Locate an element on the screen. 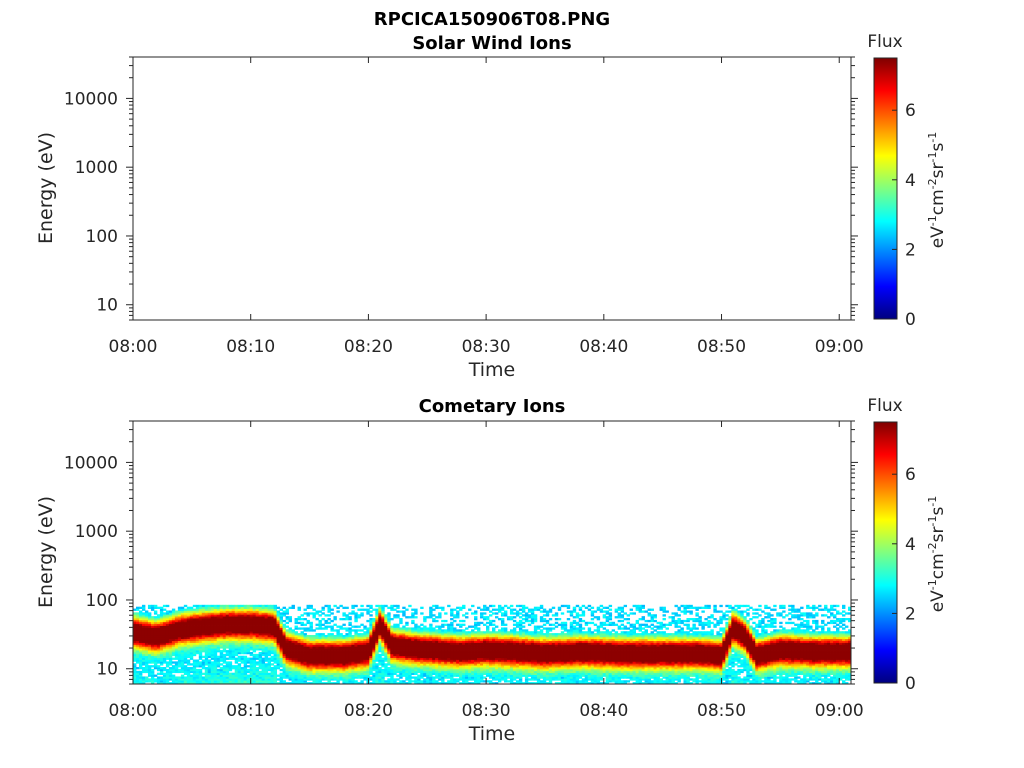  colorbar-unit-label: eV-1cm-2sr-1s-1 is located at coordinates (937, 190).